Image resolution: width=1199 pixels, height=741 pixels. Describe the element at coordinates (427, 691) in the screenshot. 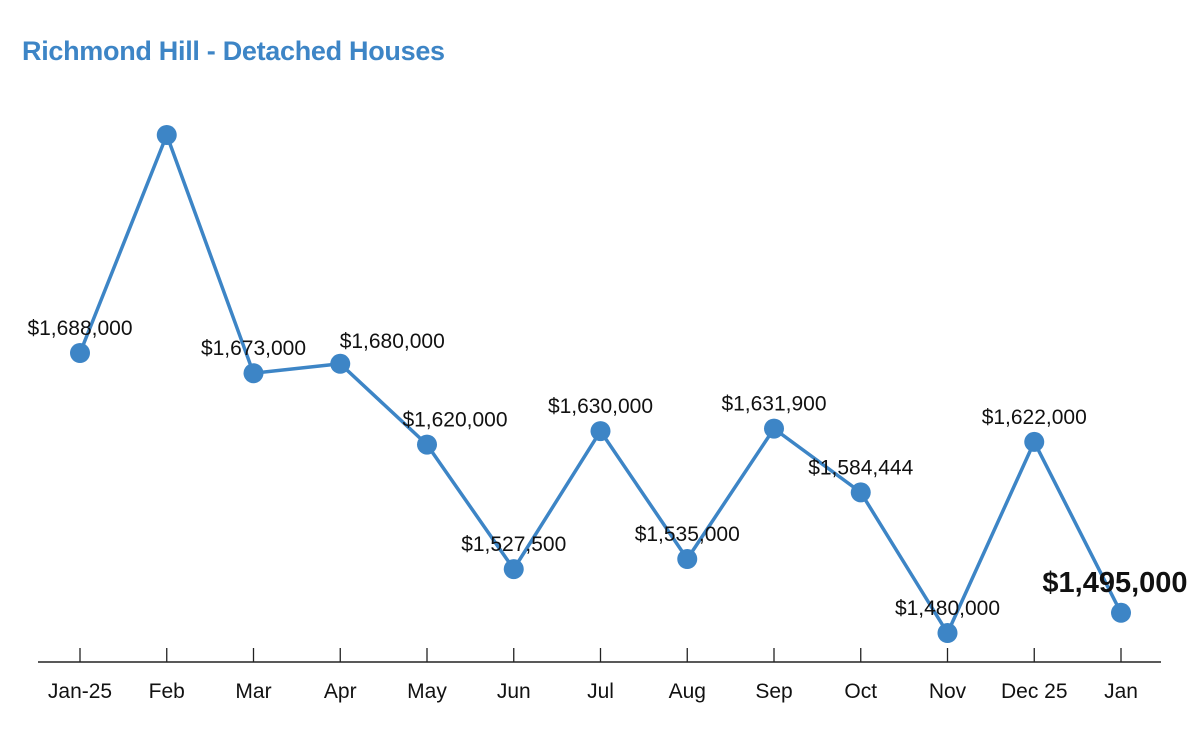

I see `x-tick-label: May` at that location.